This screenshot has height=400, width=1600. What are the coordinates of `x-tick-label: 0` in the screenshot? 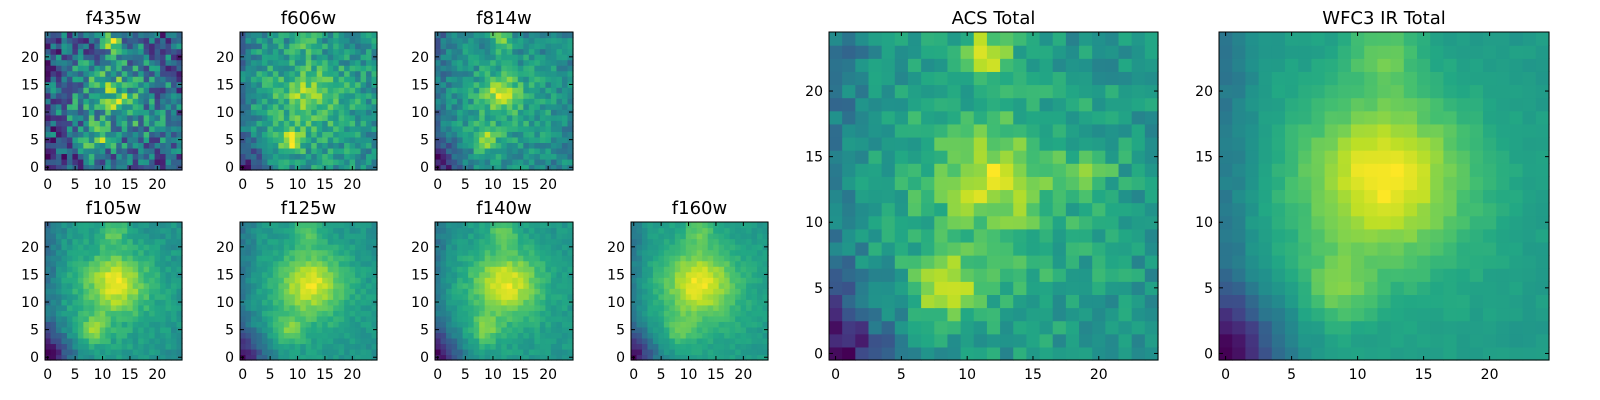 It's located at (242, 375).